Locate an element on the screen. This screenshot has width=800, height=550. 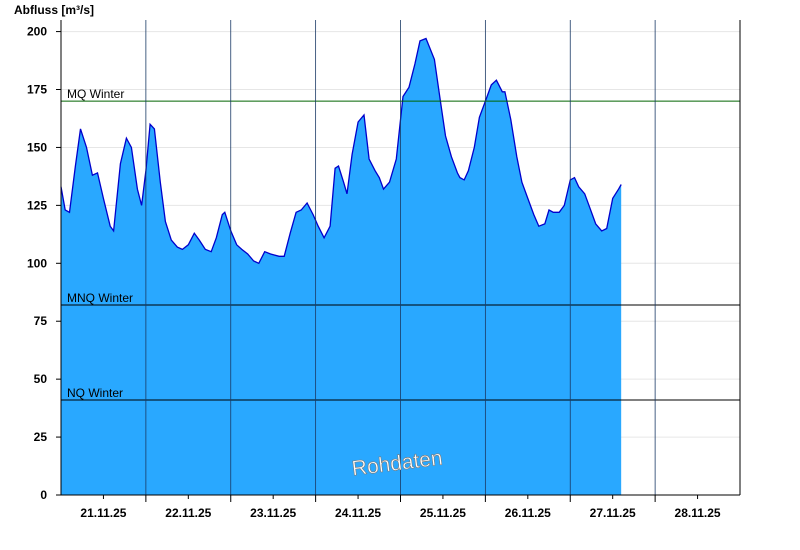
x-tick-label-3: 24.11.25 is located at coordinates (358, 513).